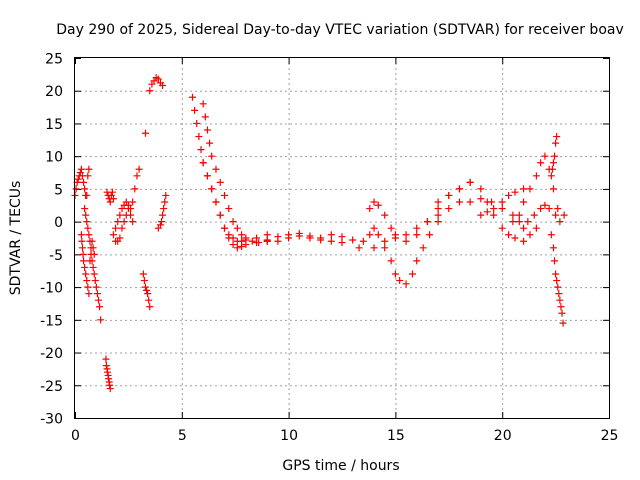 This screenshot has width=640, height=480. I want to click on series-descent-c, so click(235, 205).